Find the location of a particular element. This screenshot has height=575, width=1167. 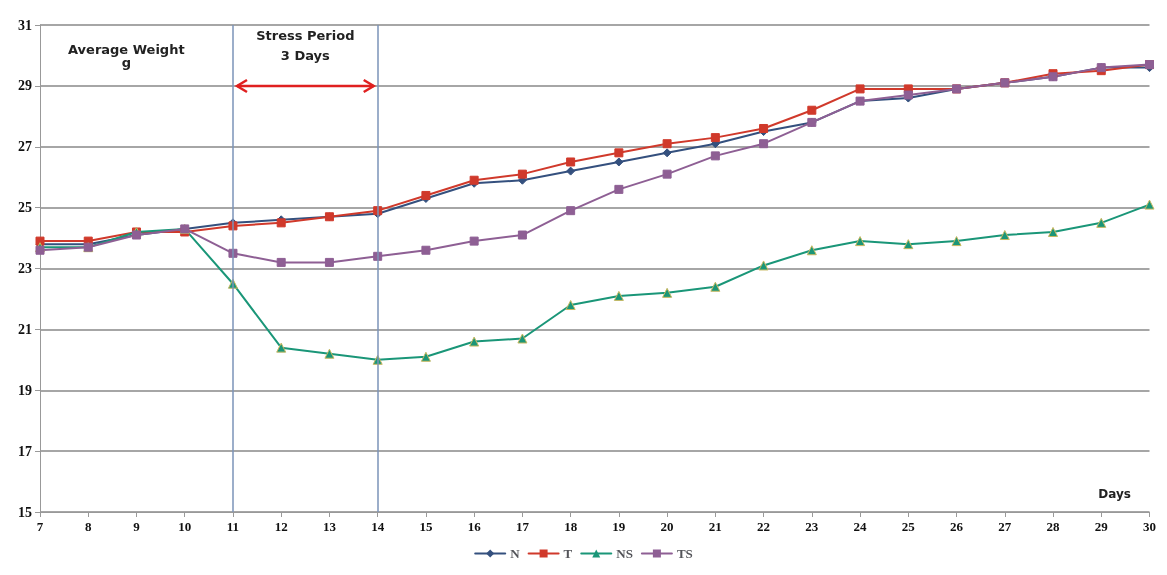

y-tick-label: 17 is located at coordinates (25, 451).